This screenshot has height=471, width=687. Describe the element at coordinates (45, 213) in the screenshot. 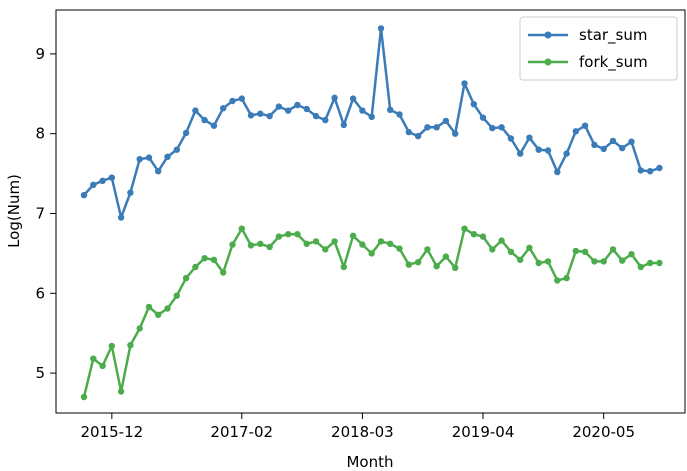

I see `y-axis: 5 6 7 8 9` at that location.